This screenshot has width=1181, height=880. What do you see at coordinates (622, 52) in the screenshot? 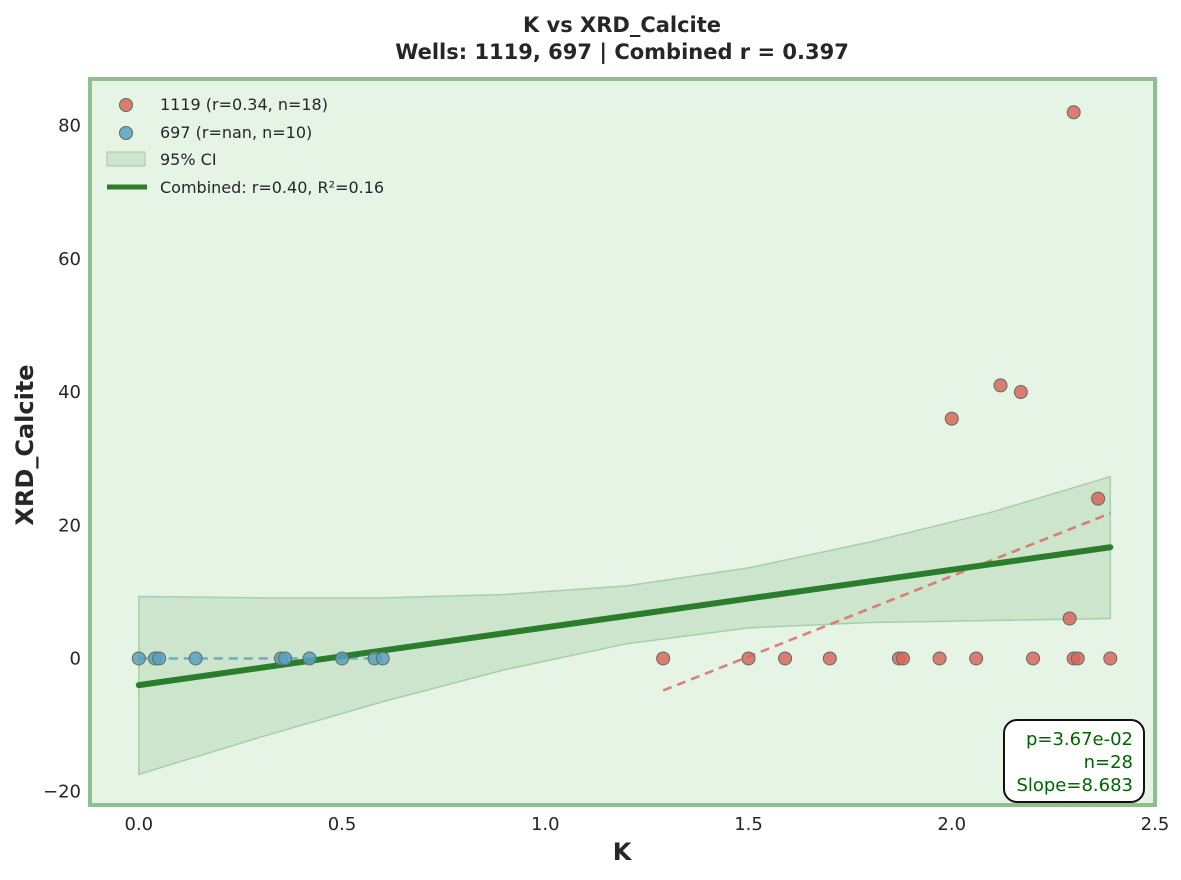
I see `chart-subtitle: Wells: 1119, 697 | Combined r = 0.397` at bounding box center [622, 52].